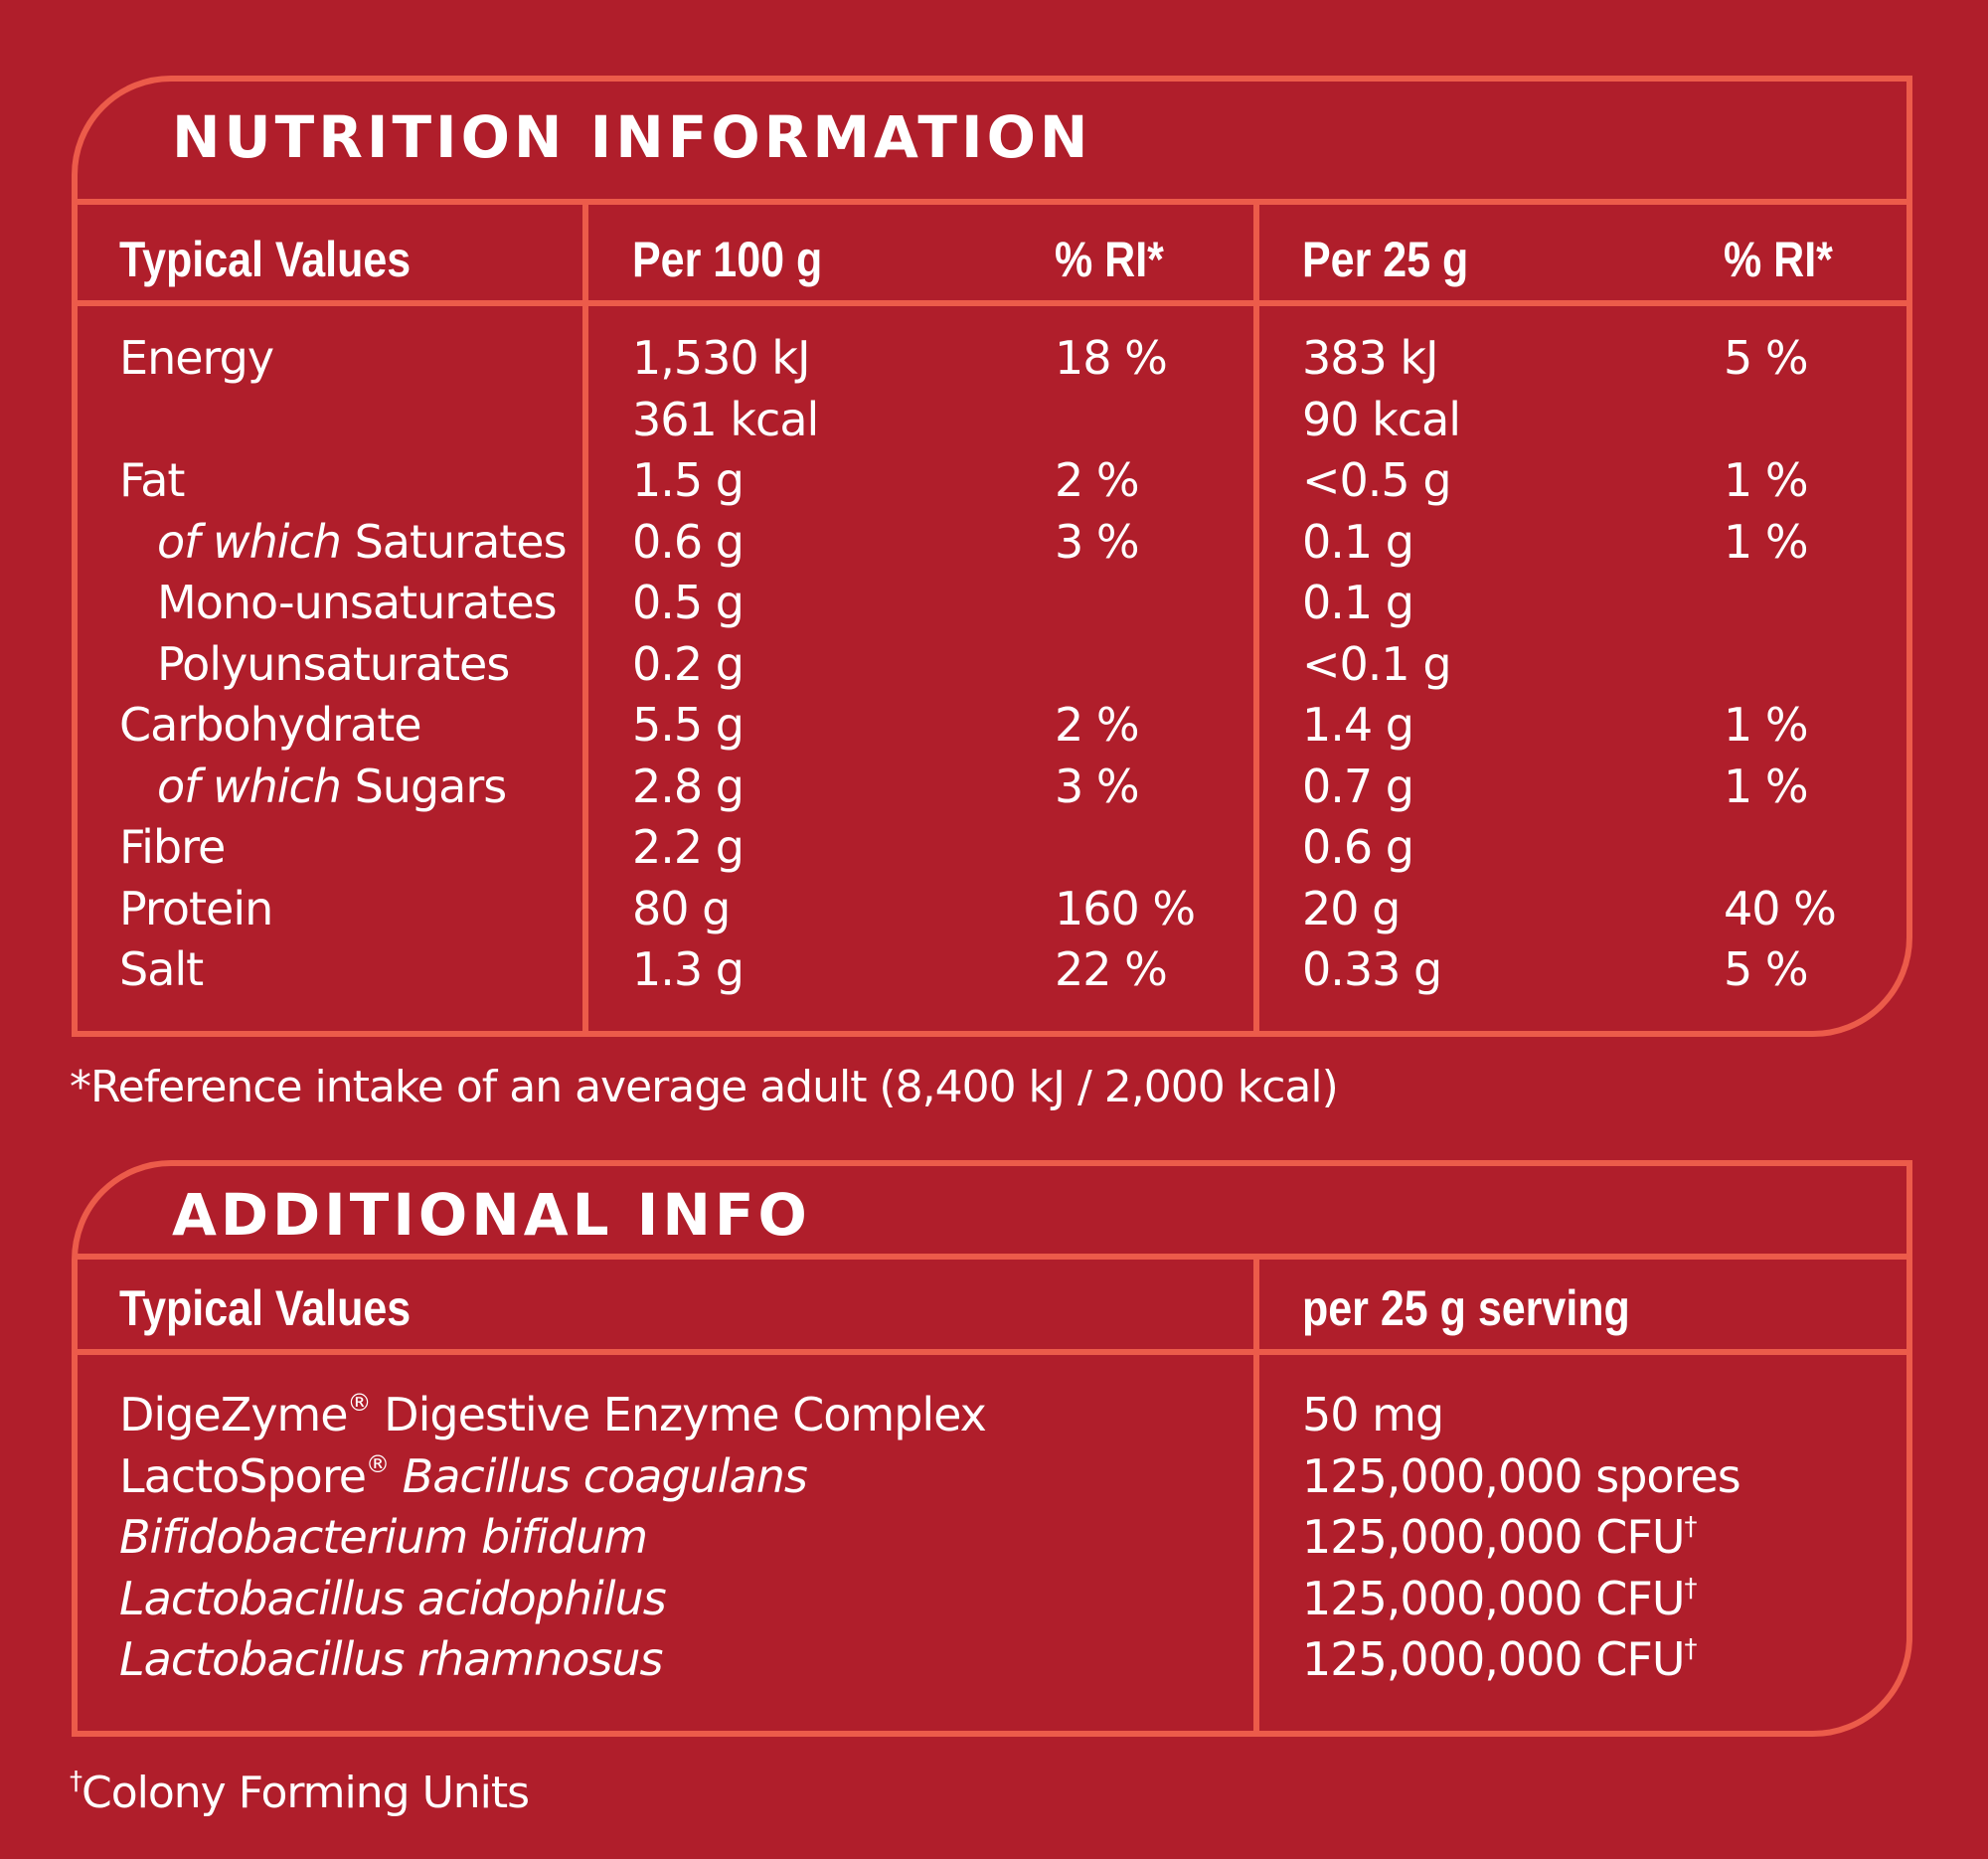 The image size is (1988, 1859). What do you see at coordinates (725, 419) in the screenshot?
I see `value-per-100g: 361 kcal` at bounding box center [725, 419].